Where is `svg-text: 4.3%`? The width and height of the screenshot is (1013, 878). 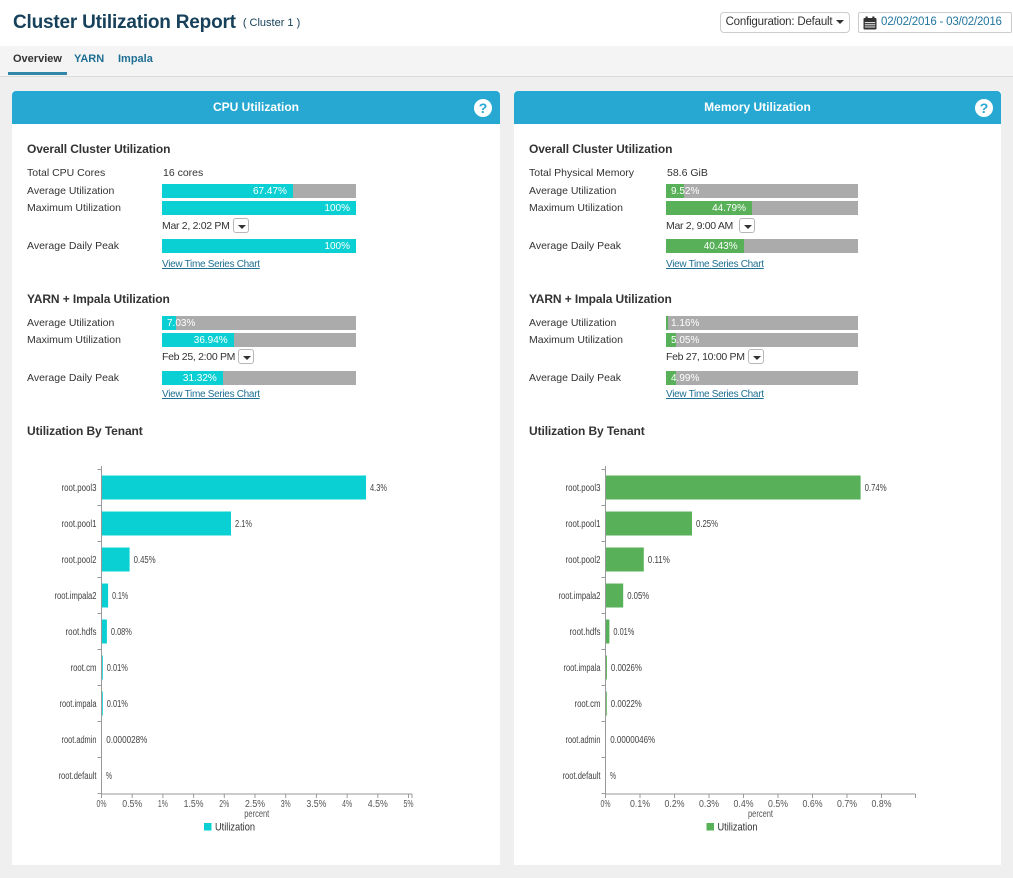 svg-text: 4.3% is located at coordinates (378, 488).